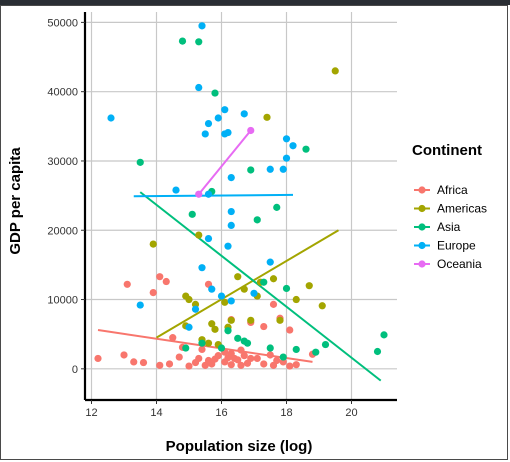  Describe the element at coordinates (251, 130) in the screenshot. I see `point-oceania` at that location.